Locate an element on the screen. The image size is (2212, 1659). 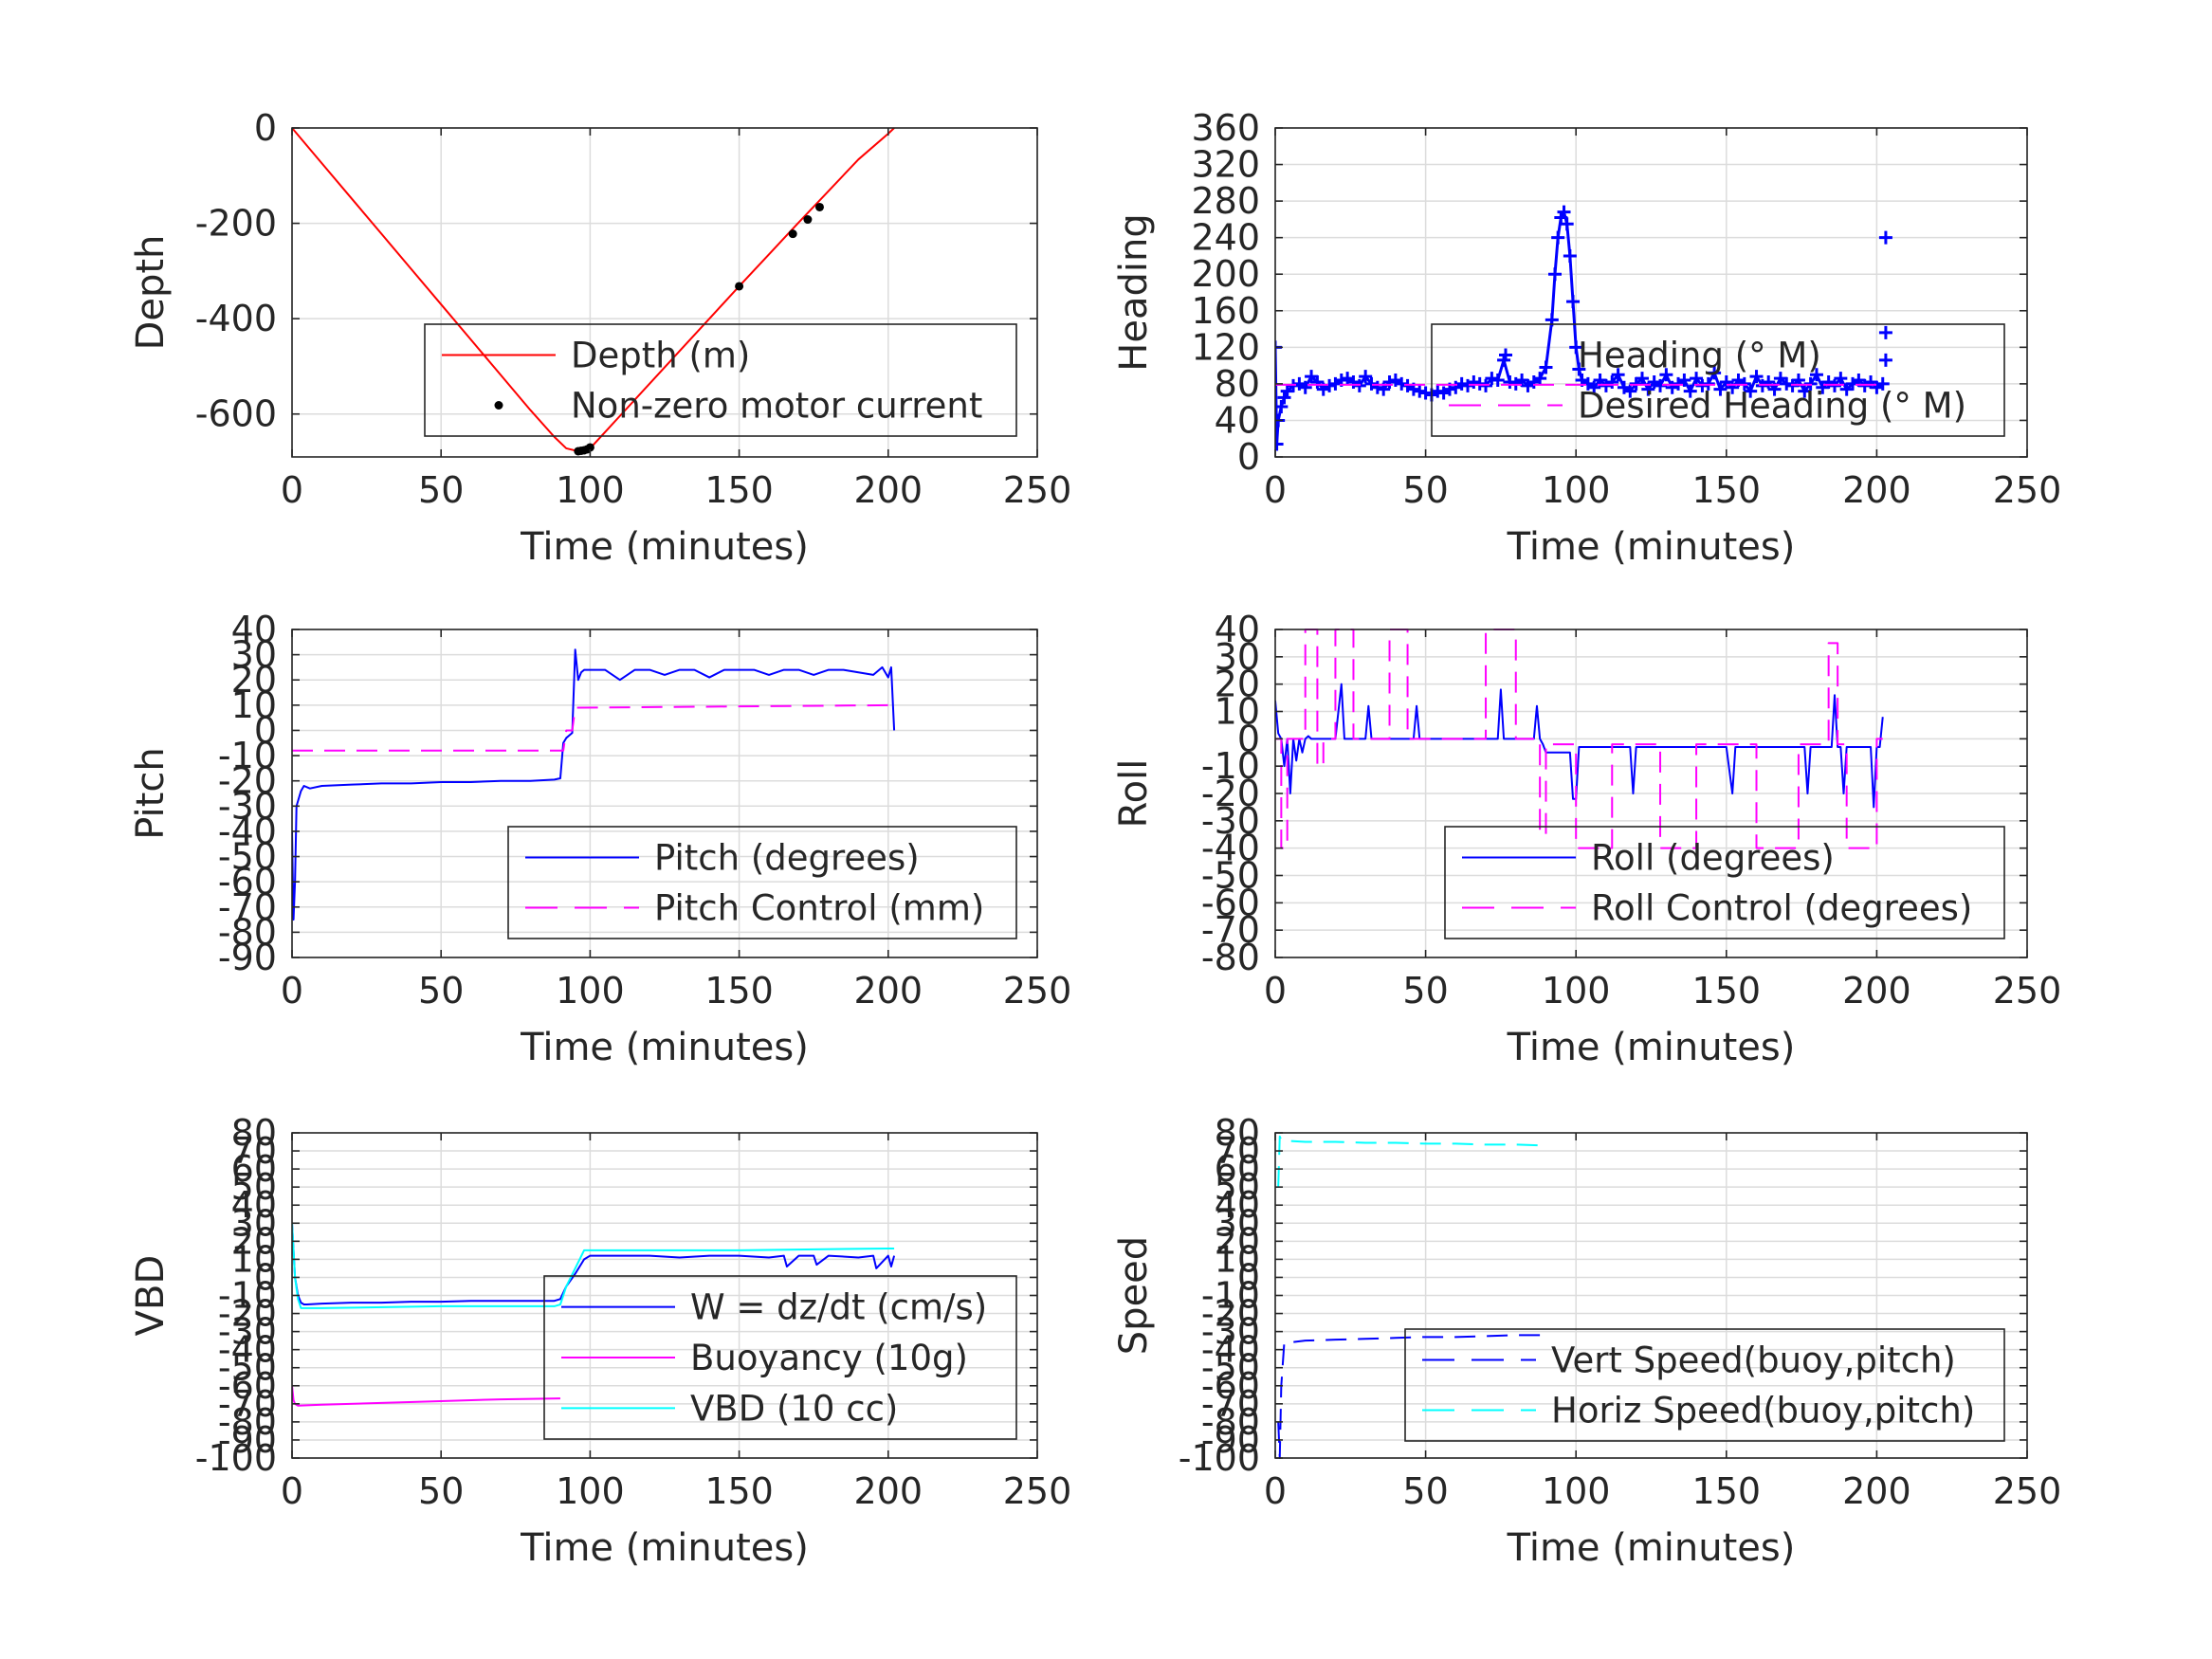
legend-label: Heading (° M) is located at coordinates (1699, 356).